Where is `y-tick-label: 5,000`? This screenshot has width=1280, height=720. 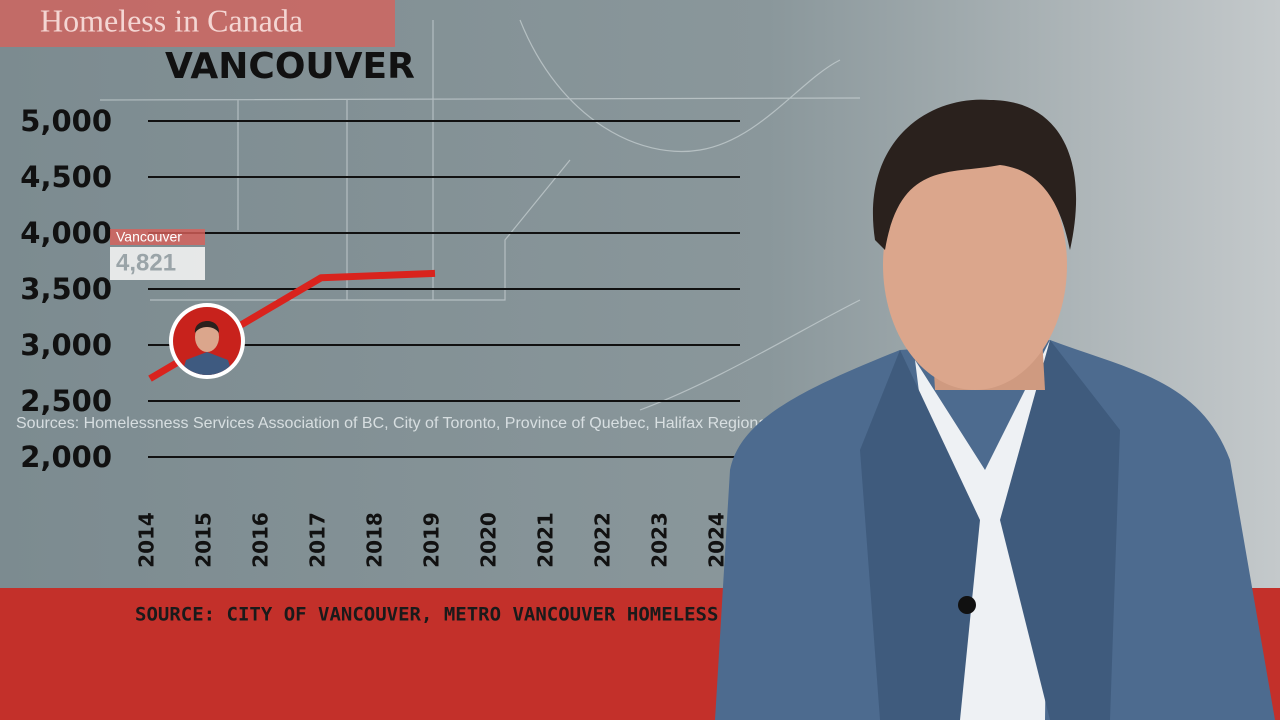
y-tick-label: 5,000 is located at coordinates (66, 121).